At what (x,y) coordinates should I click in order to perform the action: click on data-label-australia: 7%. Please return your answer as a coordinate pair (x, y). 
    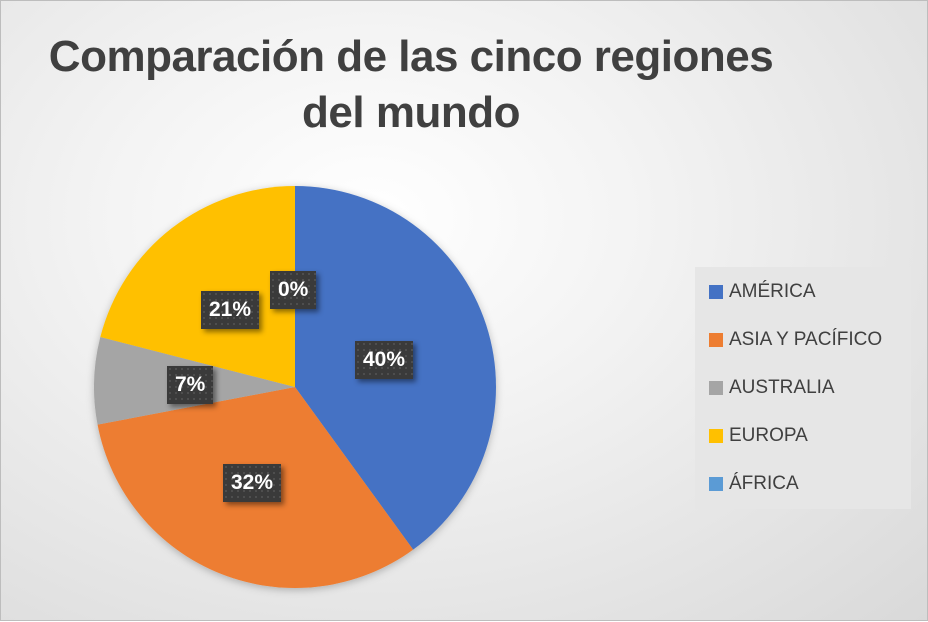
    Looking at the image, I should click on (190, 385).